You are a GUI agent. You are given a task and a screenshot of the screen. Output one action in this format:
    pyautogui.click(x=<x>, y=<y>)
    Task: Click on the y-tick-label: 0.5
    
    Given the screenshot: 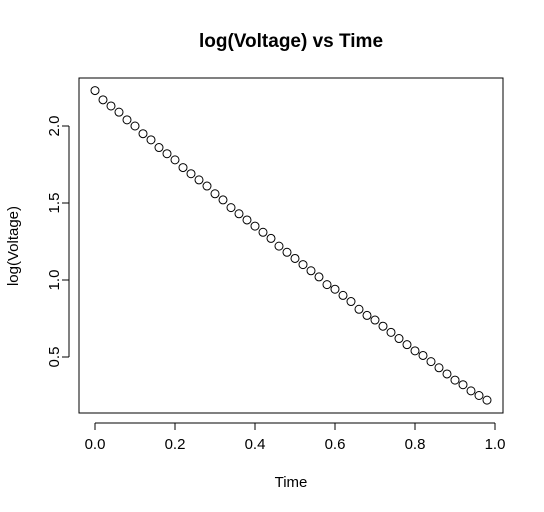 What is the action you would take?
    pyautogui.click(x=54, y=357)
    